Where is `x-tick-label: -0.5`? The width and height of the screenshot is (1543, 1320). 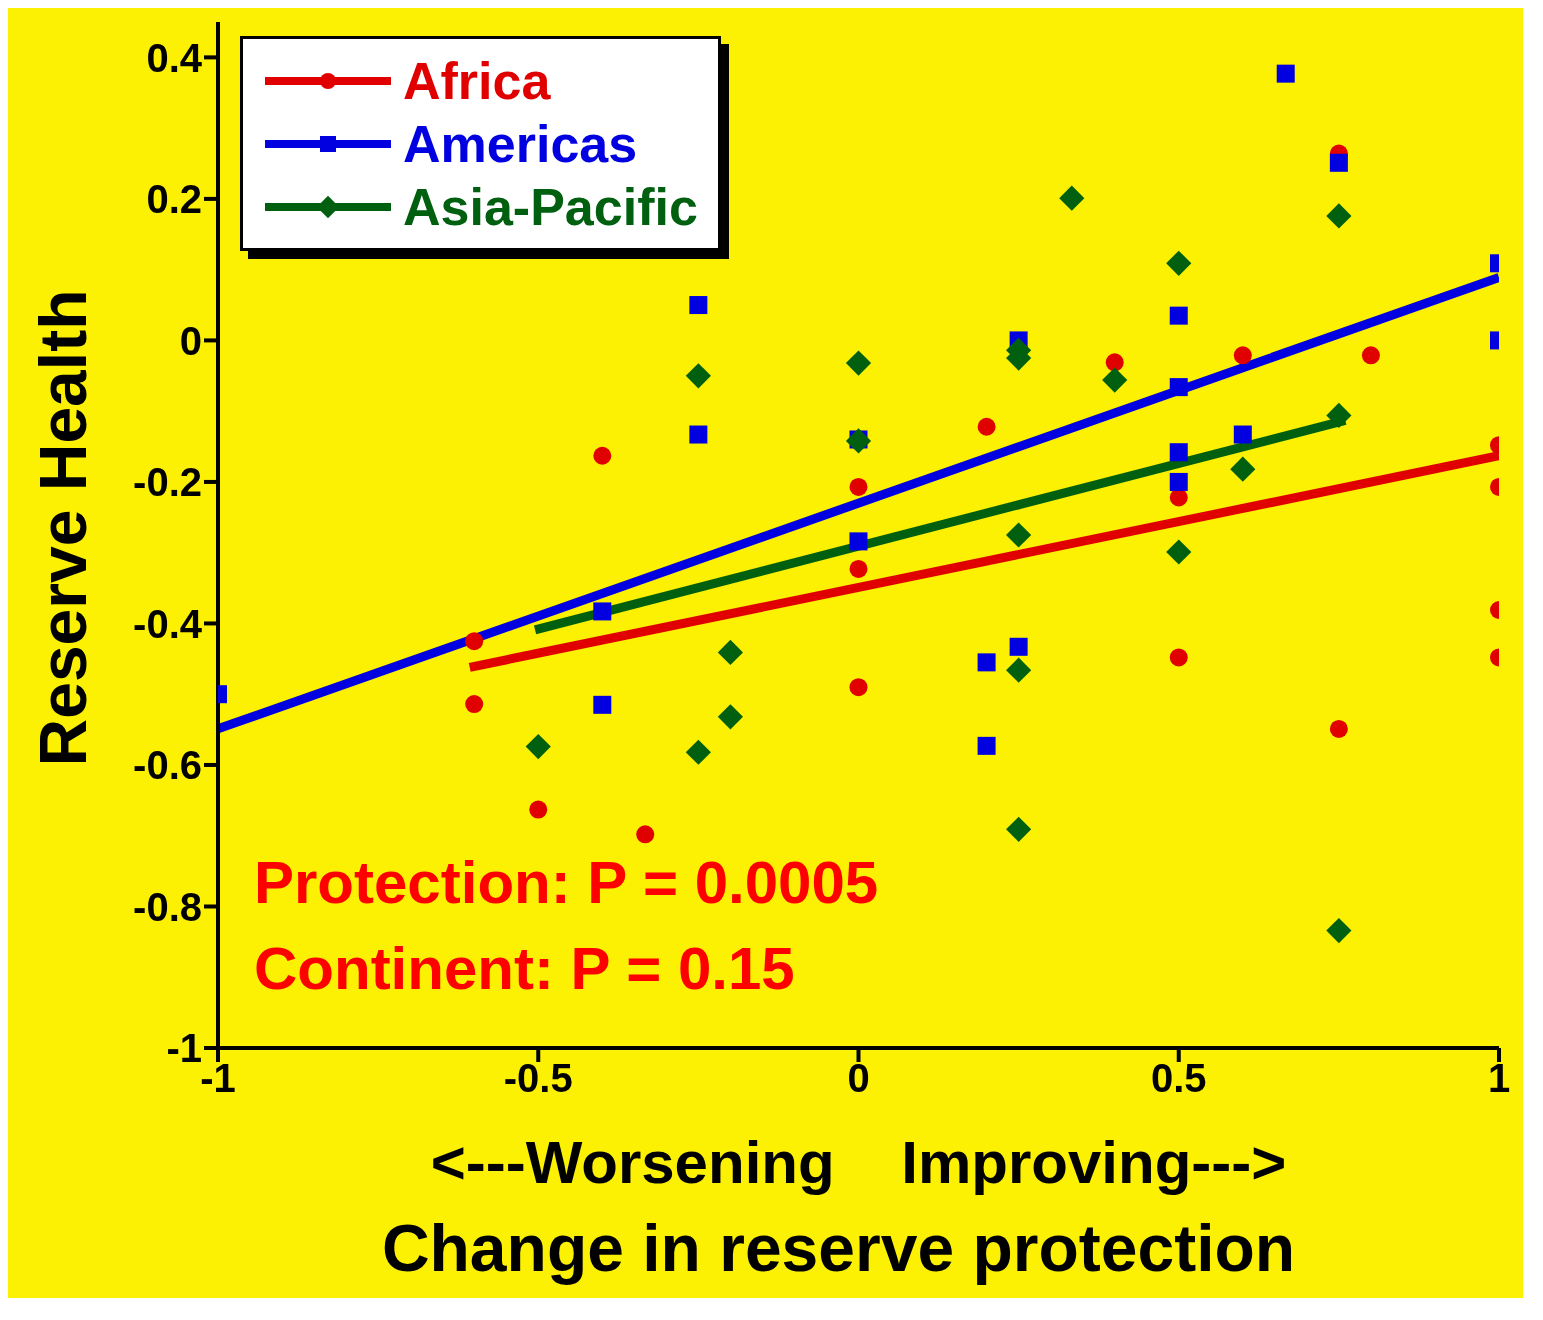
x-tick-label: -0.5 is located at coordinates (538, 1078).